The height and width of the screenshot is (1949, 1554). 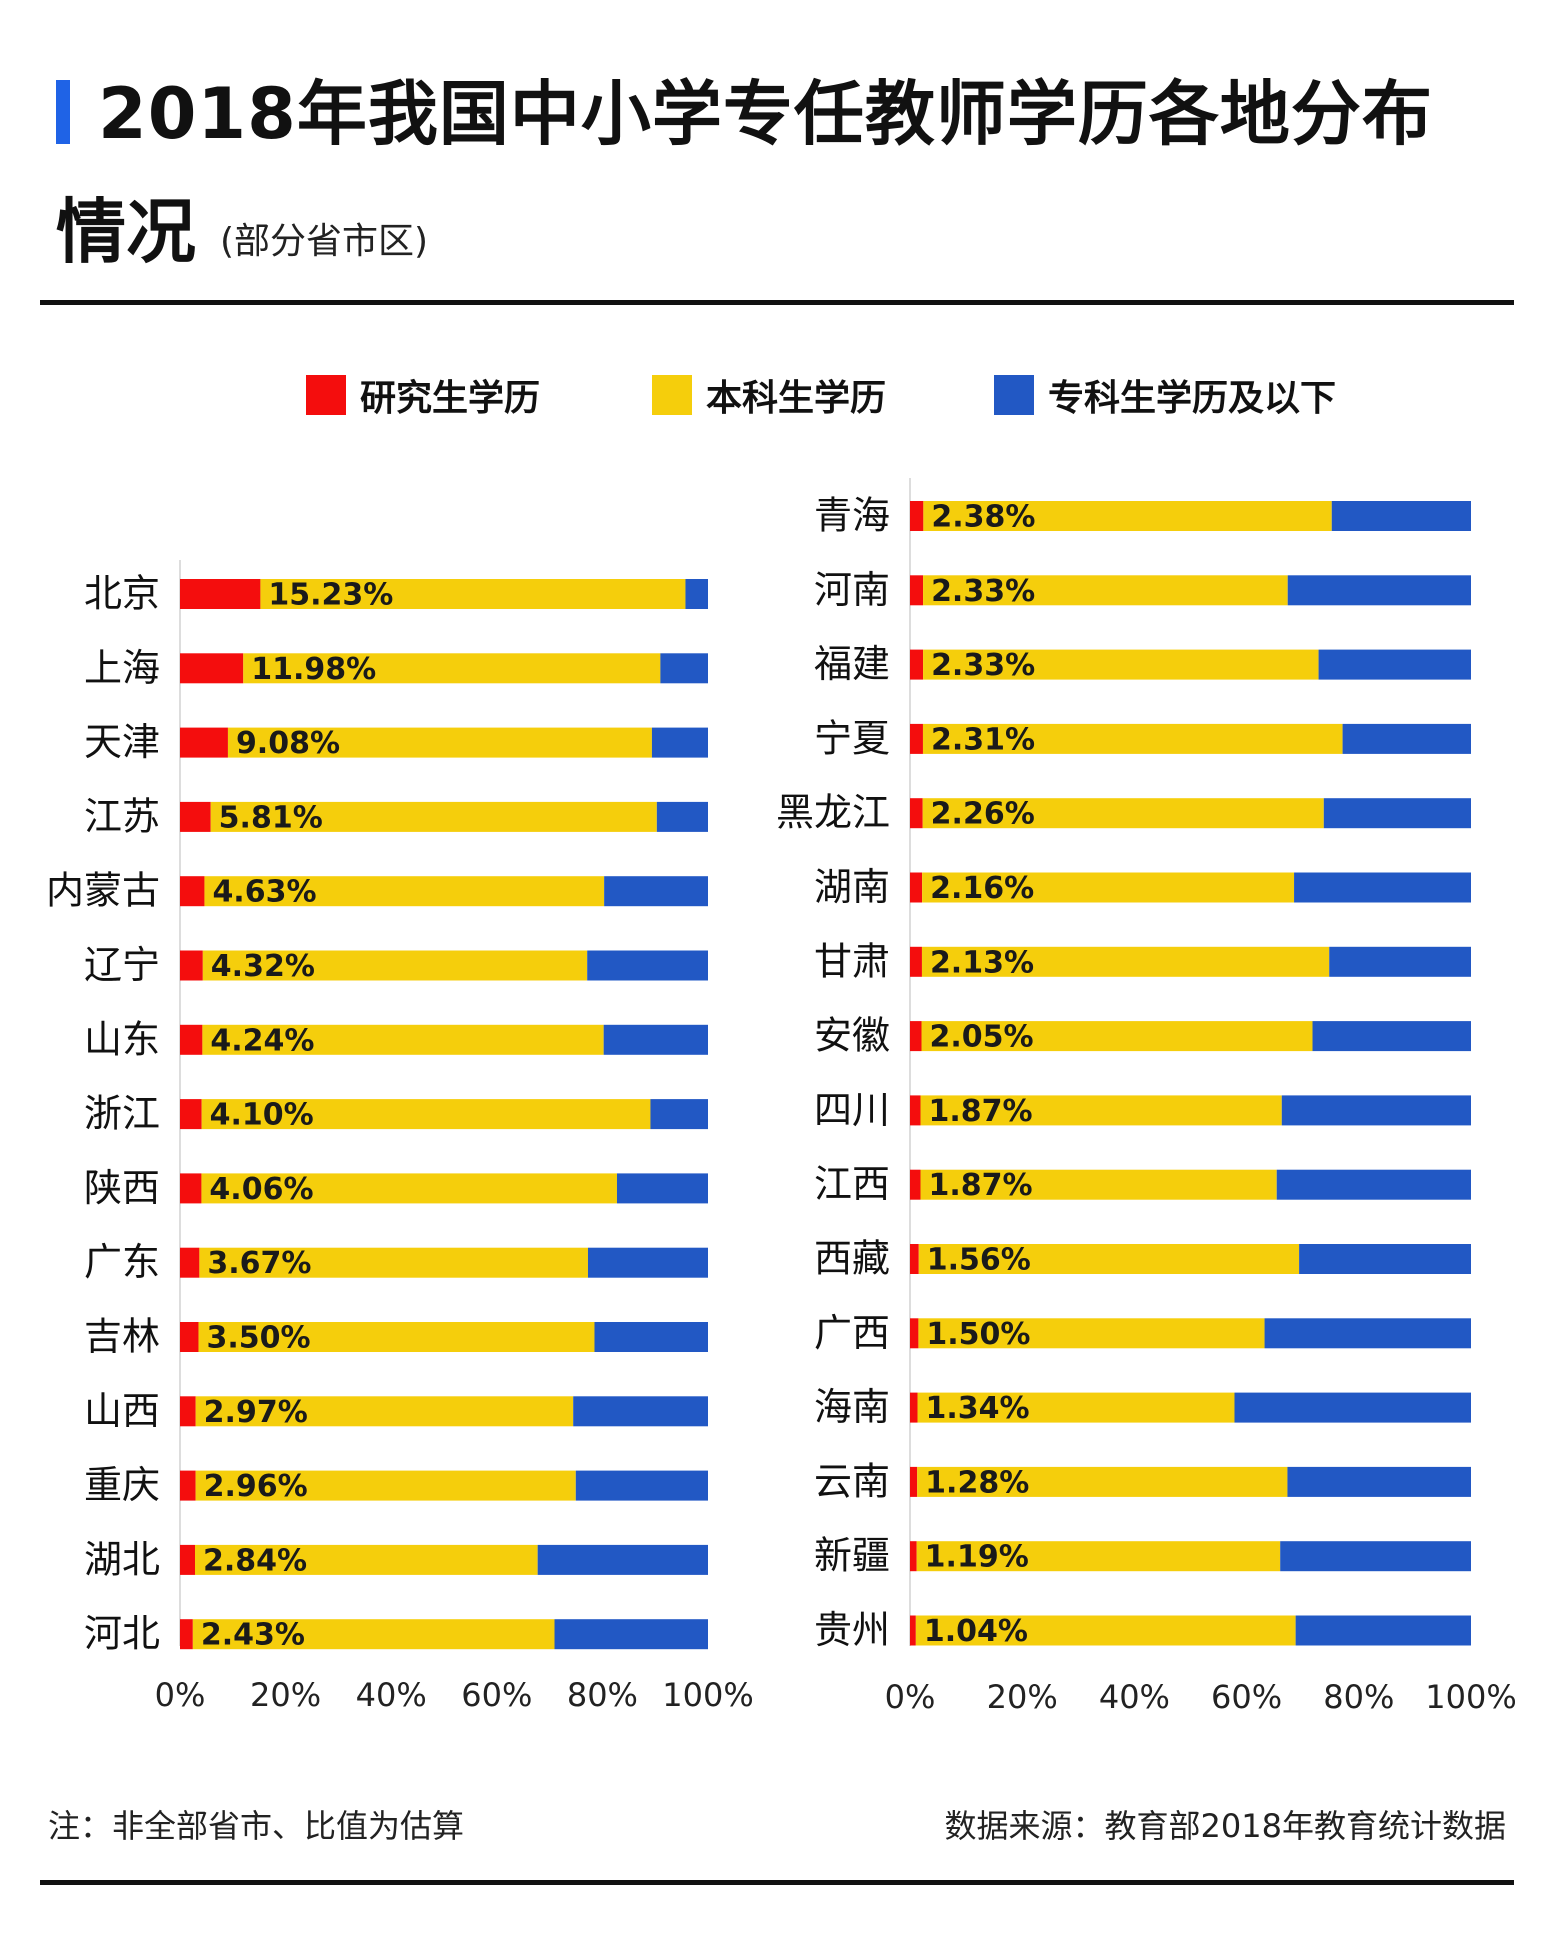 I want to click on data-label: 3.50%, so click(x=258, y=1338).